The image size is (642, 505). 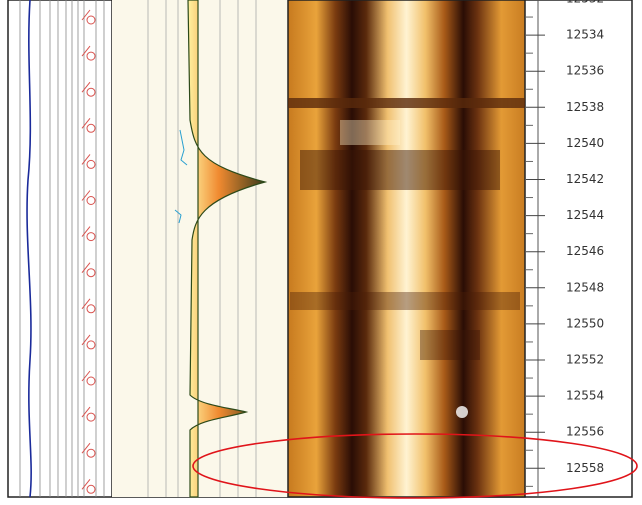 I want to click on depth-label: 12534, so click(x=585, y=35).